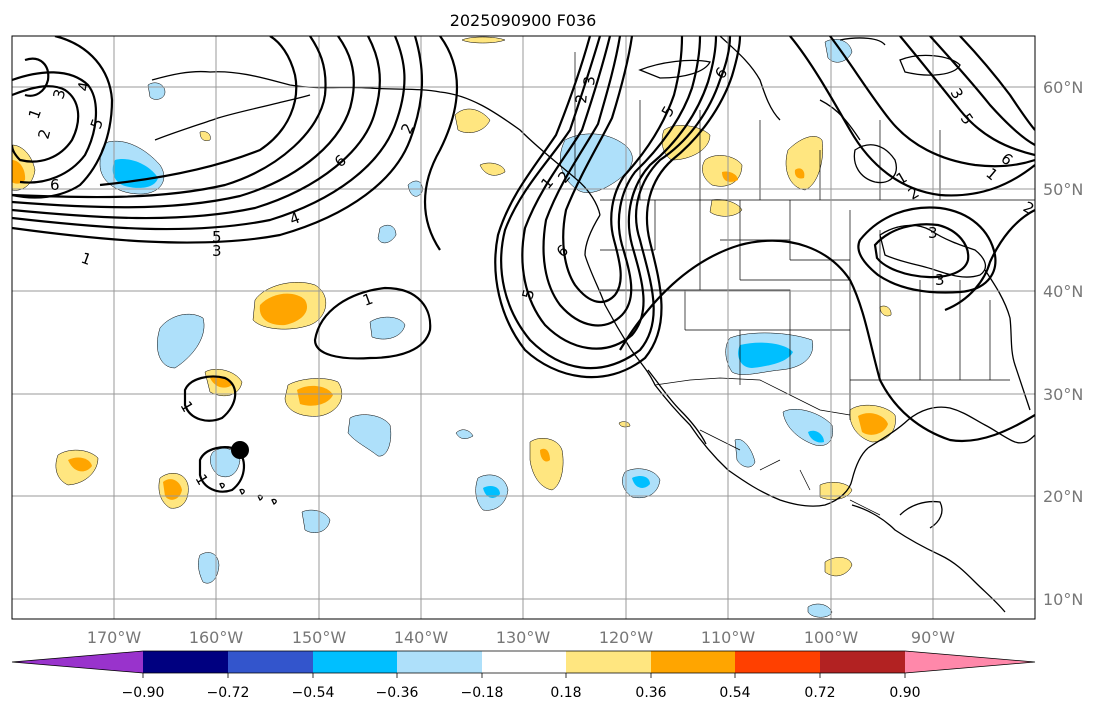 The width and height of the screenshot is (1105, 712). I want to click on neg-shade-blob-f, so click(464, 434).